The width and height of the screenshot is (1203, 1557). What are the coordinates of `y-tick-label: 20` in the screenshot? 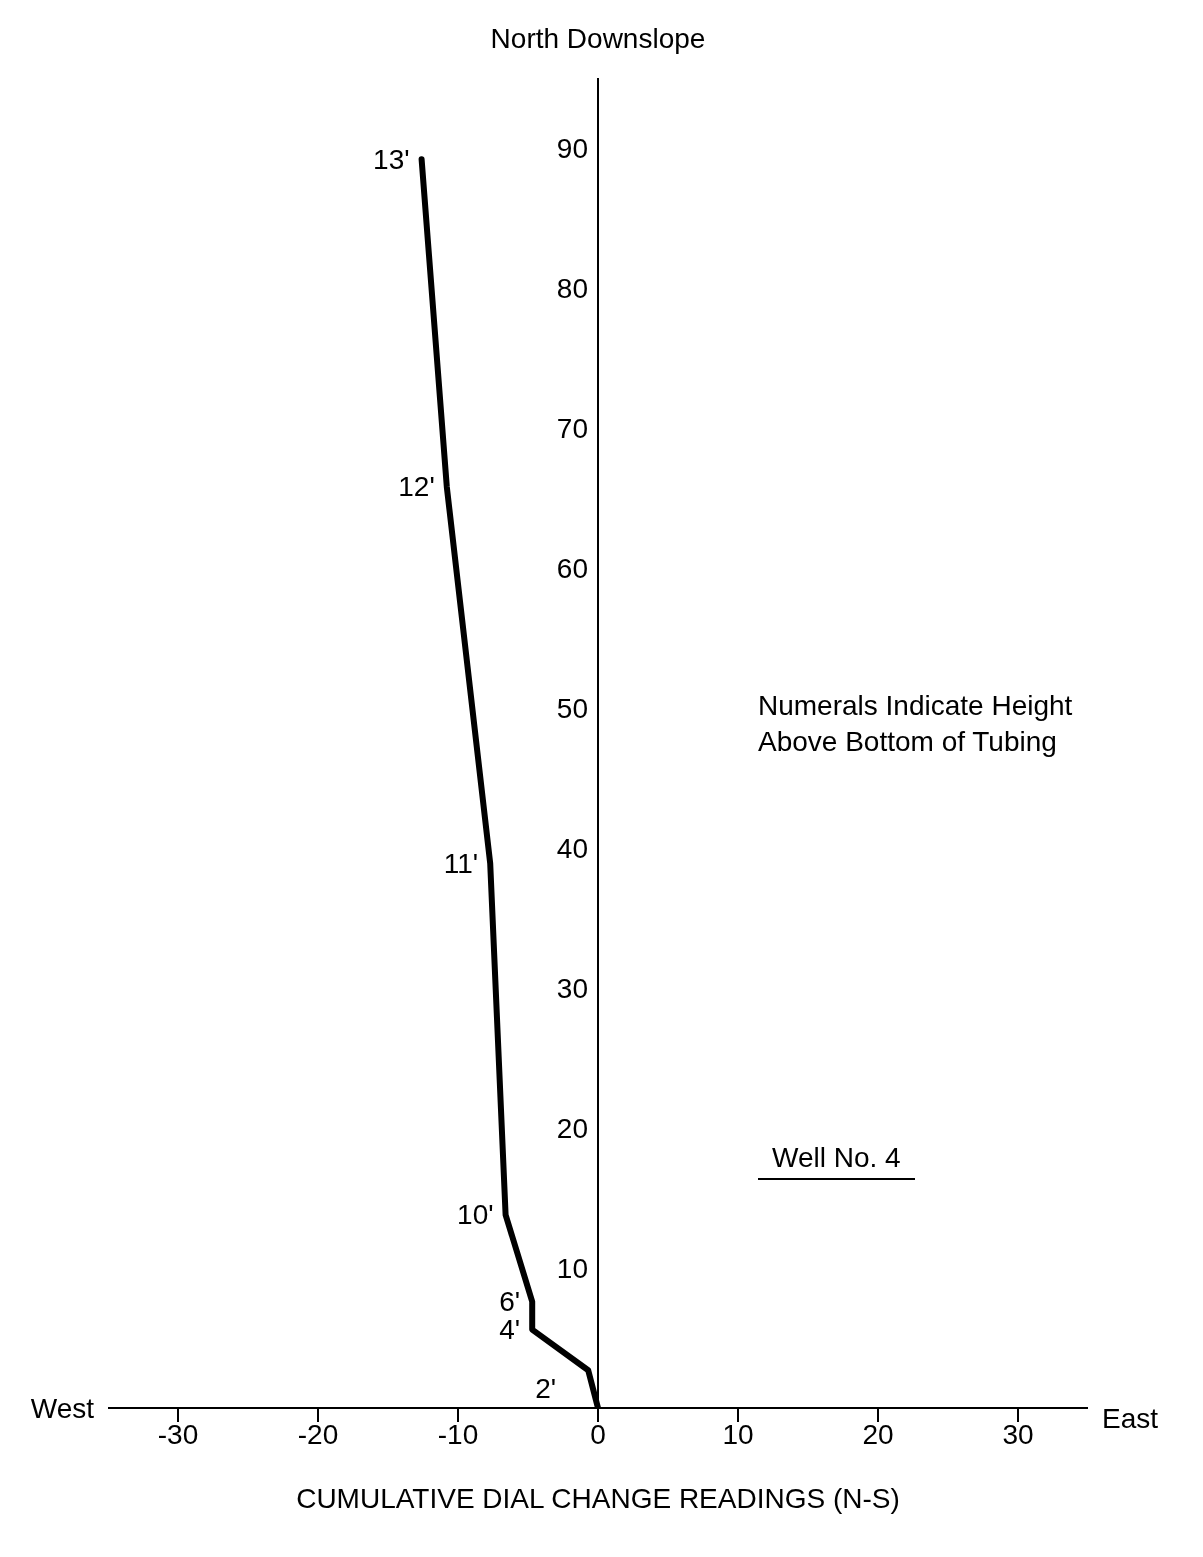 It's located at (572, 1128).